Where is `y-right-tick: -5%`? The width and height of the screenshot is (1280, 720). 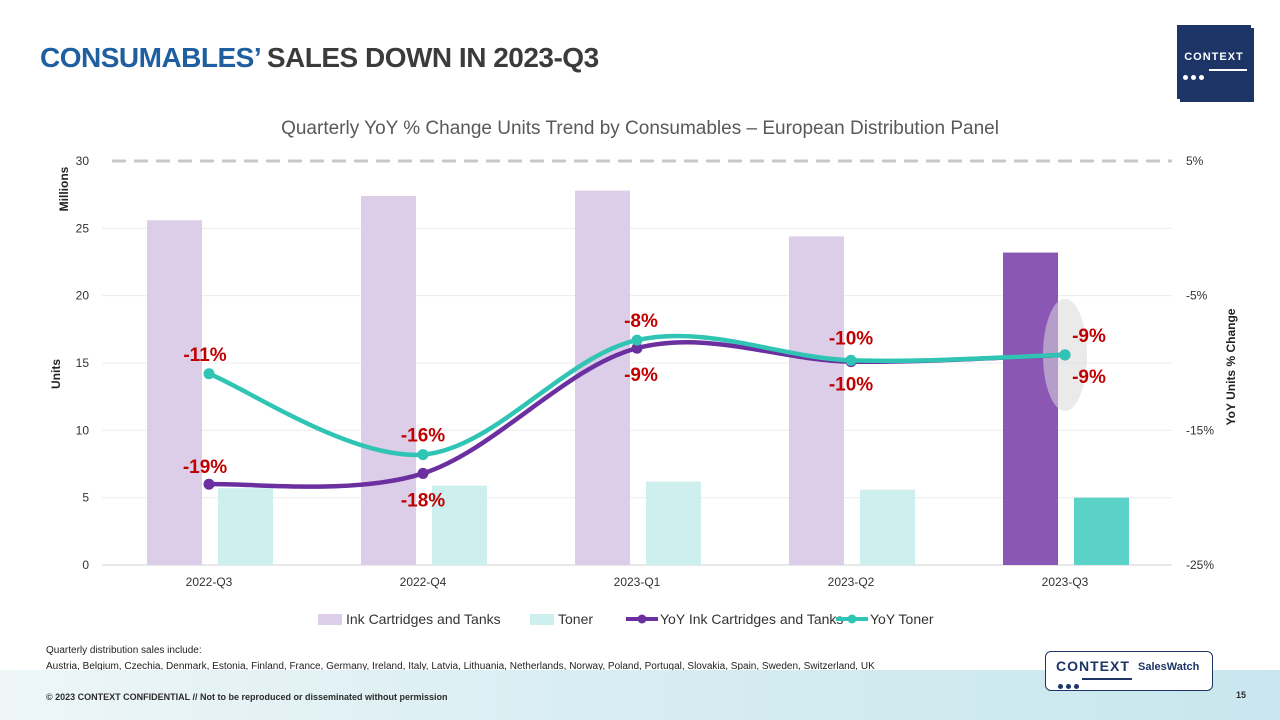 y-right-tick: -5% is located at coordinates (1197, 296).